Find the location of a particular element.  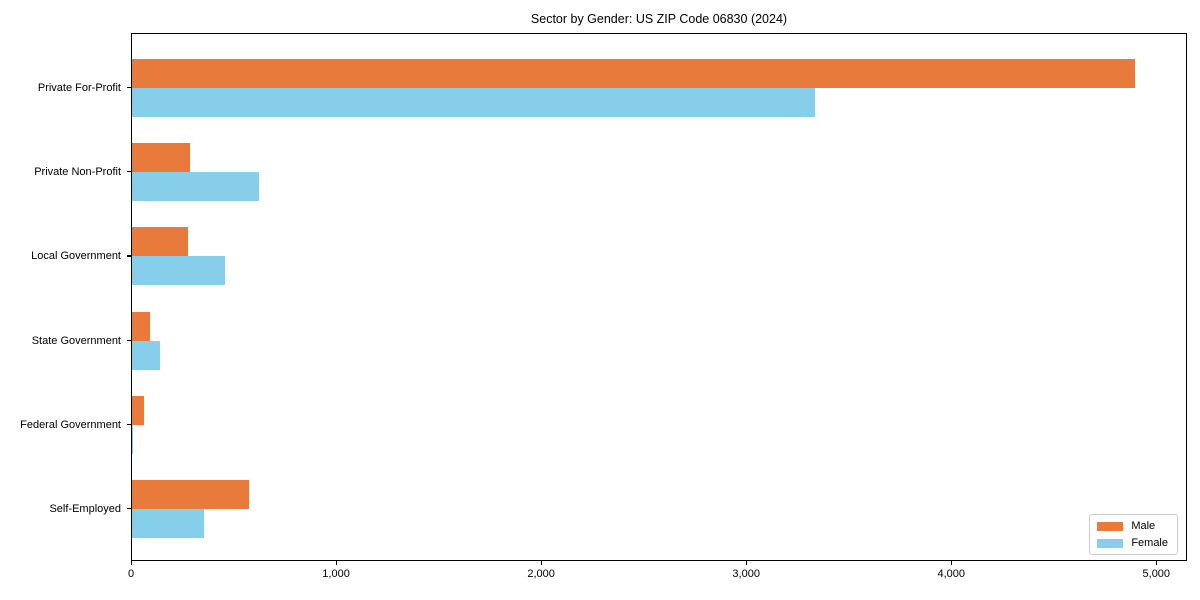

male-color-swatch is located at coordinates (1110, 526).